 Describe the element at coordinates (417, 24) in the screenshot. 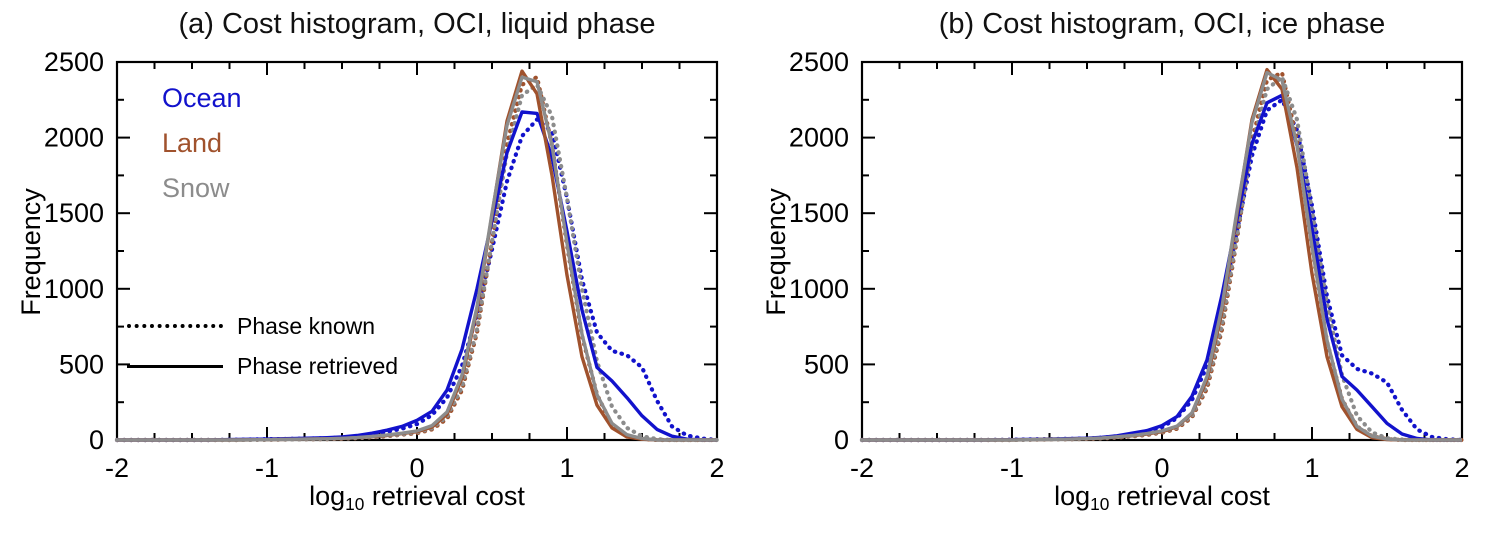

I see `panel-a-title: (a) Cost histogram, OCI, liquid phase` at that location.